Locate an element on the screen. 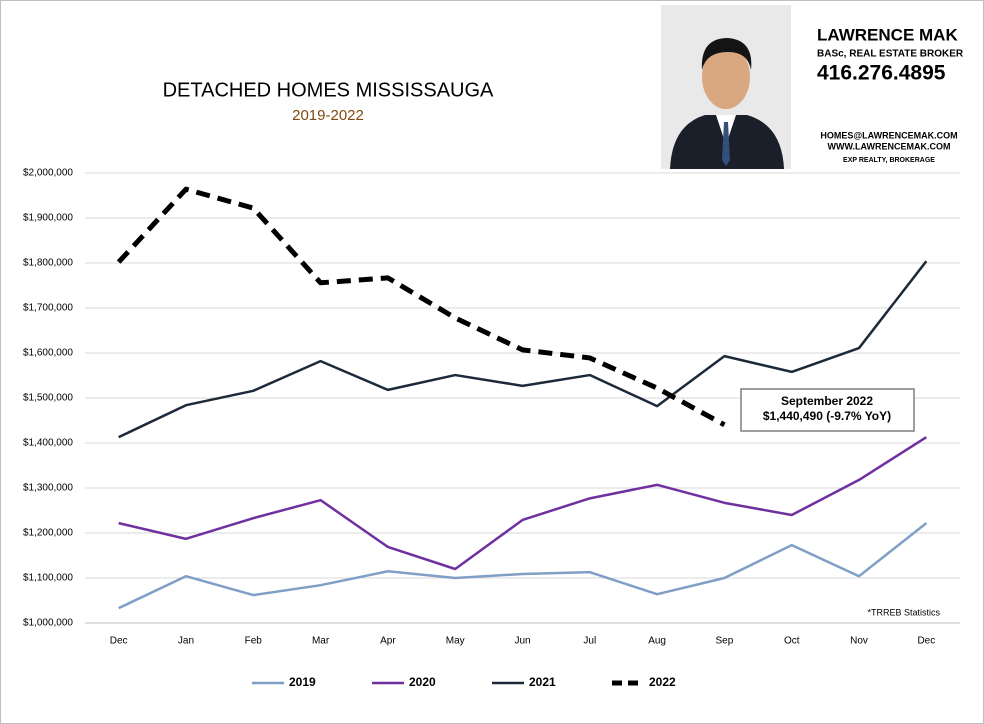  x-tick-label: Nov is located at coordinates (859, 641).